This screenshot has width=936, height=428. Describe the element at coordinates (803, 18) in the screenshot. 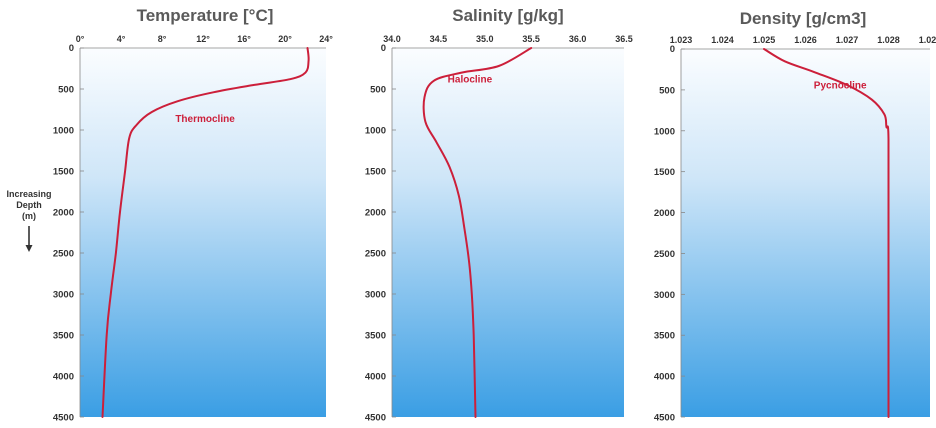

I see `density-title: Density [g/cm3]` at that location.